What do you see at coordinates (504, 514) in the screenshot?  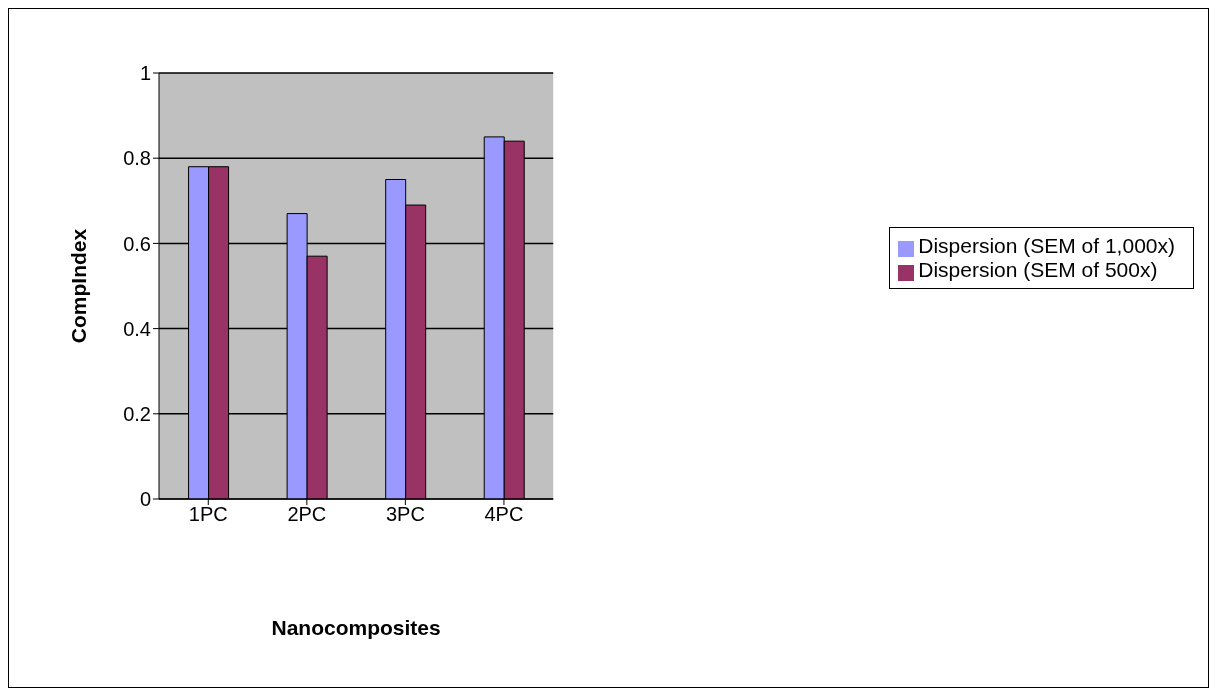 I see `x-tick-label: 4PC` at bounding box center [504, 514].